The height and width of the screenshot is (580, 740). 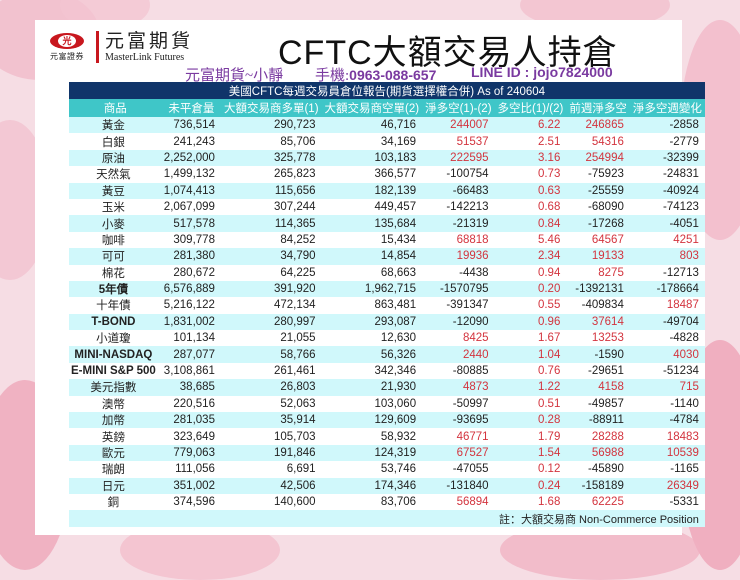 What do you see at coordinates (372, 272) in the screenshot?
I see `large-short: 68,663` at bounding box center [372, 272].